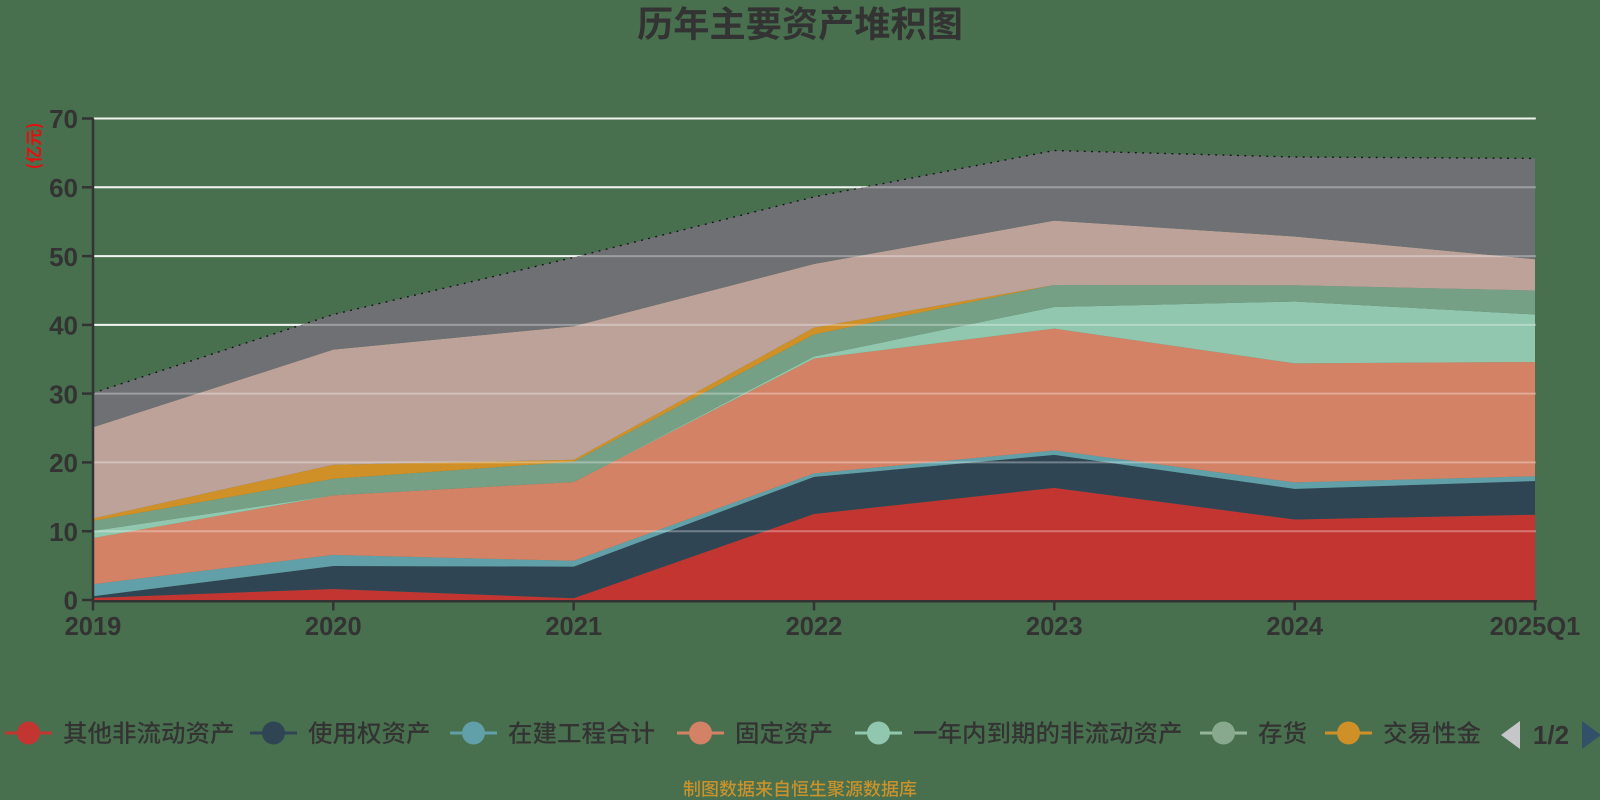 This screenshot has height=800, width=1600. I want to click on svg-text: 2019, so click(93, 627).